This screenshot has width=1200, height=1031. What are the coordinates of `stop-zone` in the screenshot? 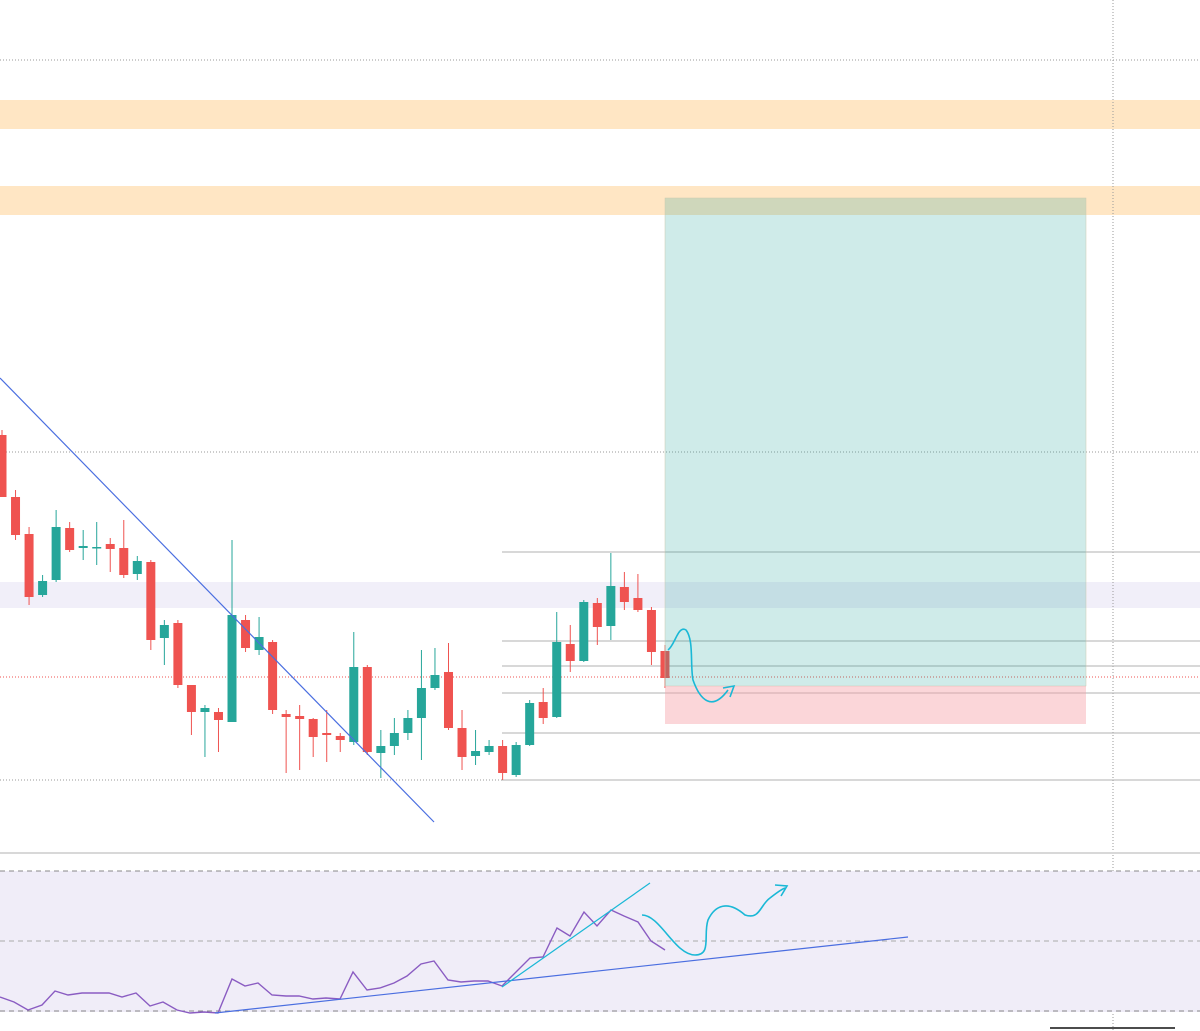 It's located at (875, 705).